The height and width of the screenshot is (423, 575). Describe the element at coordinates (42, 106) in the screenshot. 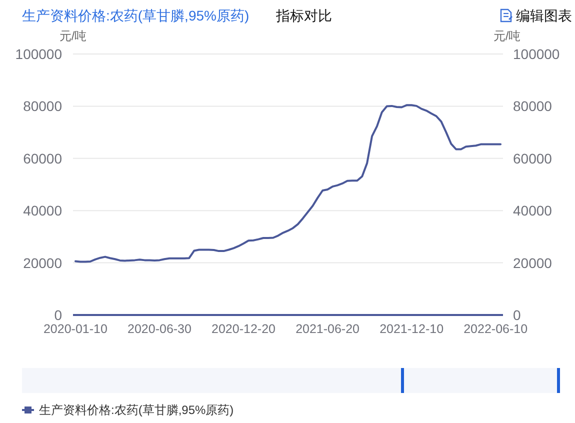

I see `y-tick-label: 80000` at that location.